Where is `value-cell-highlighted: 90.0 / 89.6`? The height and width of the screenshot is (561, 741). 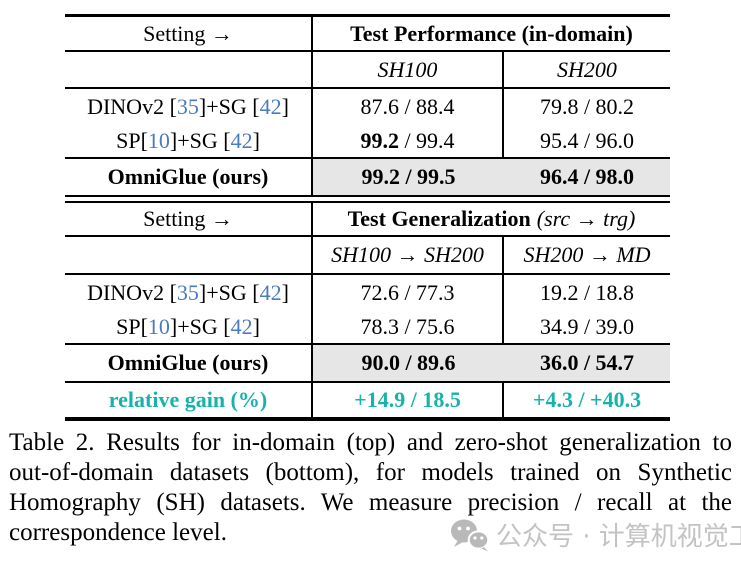
value-cell-highlighted: 90.0 / 89.6 is located at coordinates (408, 363).